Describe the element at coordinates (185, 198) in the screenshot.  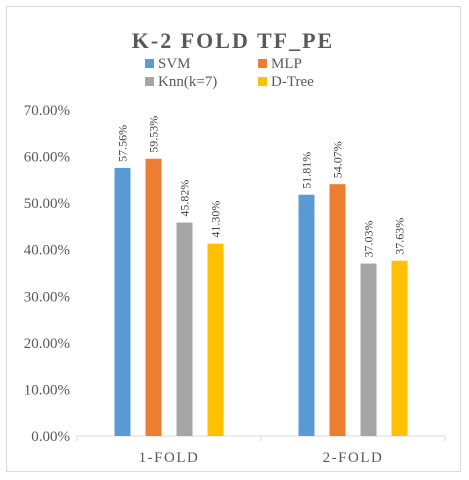
I see `data-label: 45.82%` at that location.